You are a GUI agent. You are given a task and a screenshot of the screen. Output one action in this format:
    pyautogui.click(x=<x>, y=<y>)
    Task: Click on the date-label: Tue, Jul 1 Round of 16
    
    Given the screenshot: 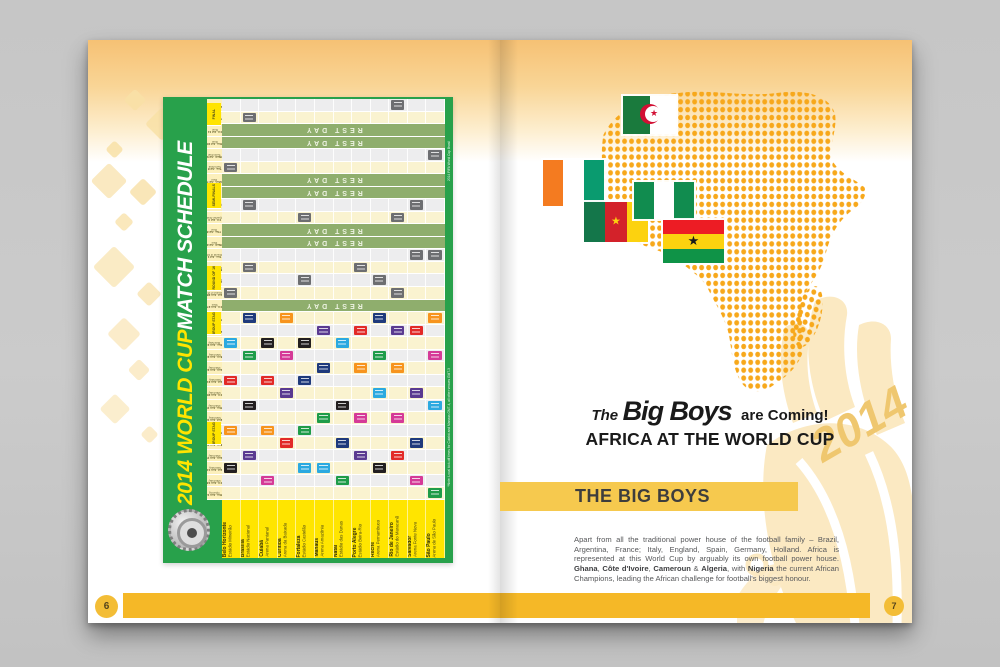 What is the action you would take?
    pyautogui.click(x=214, y=255)
    